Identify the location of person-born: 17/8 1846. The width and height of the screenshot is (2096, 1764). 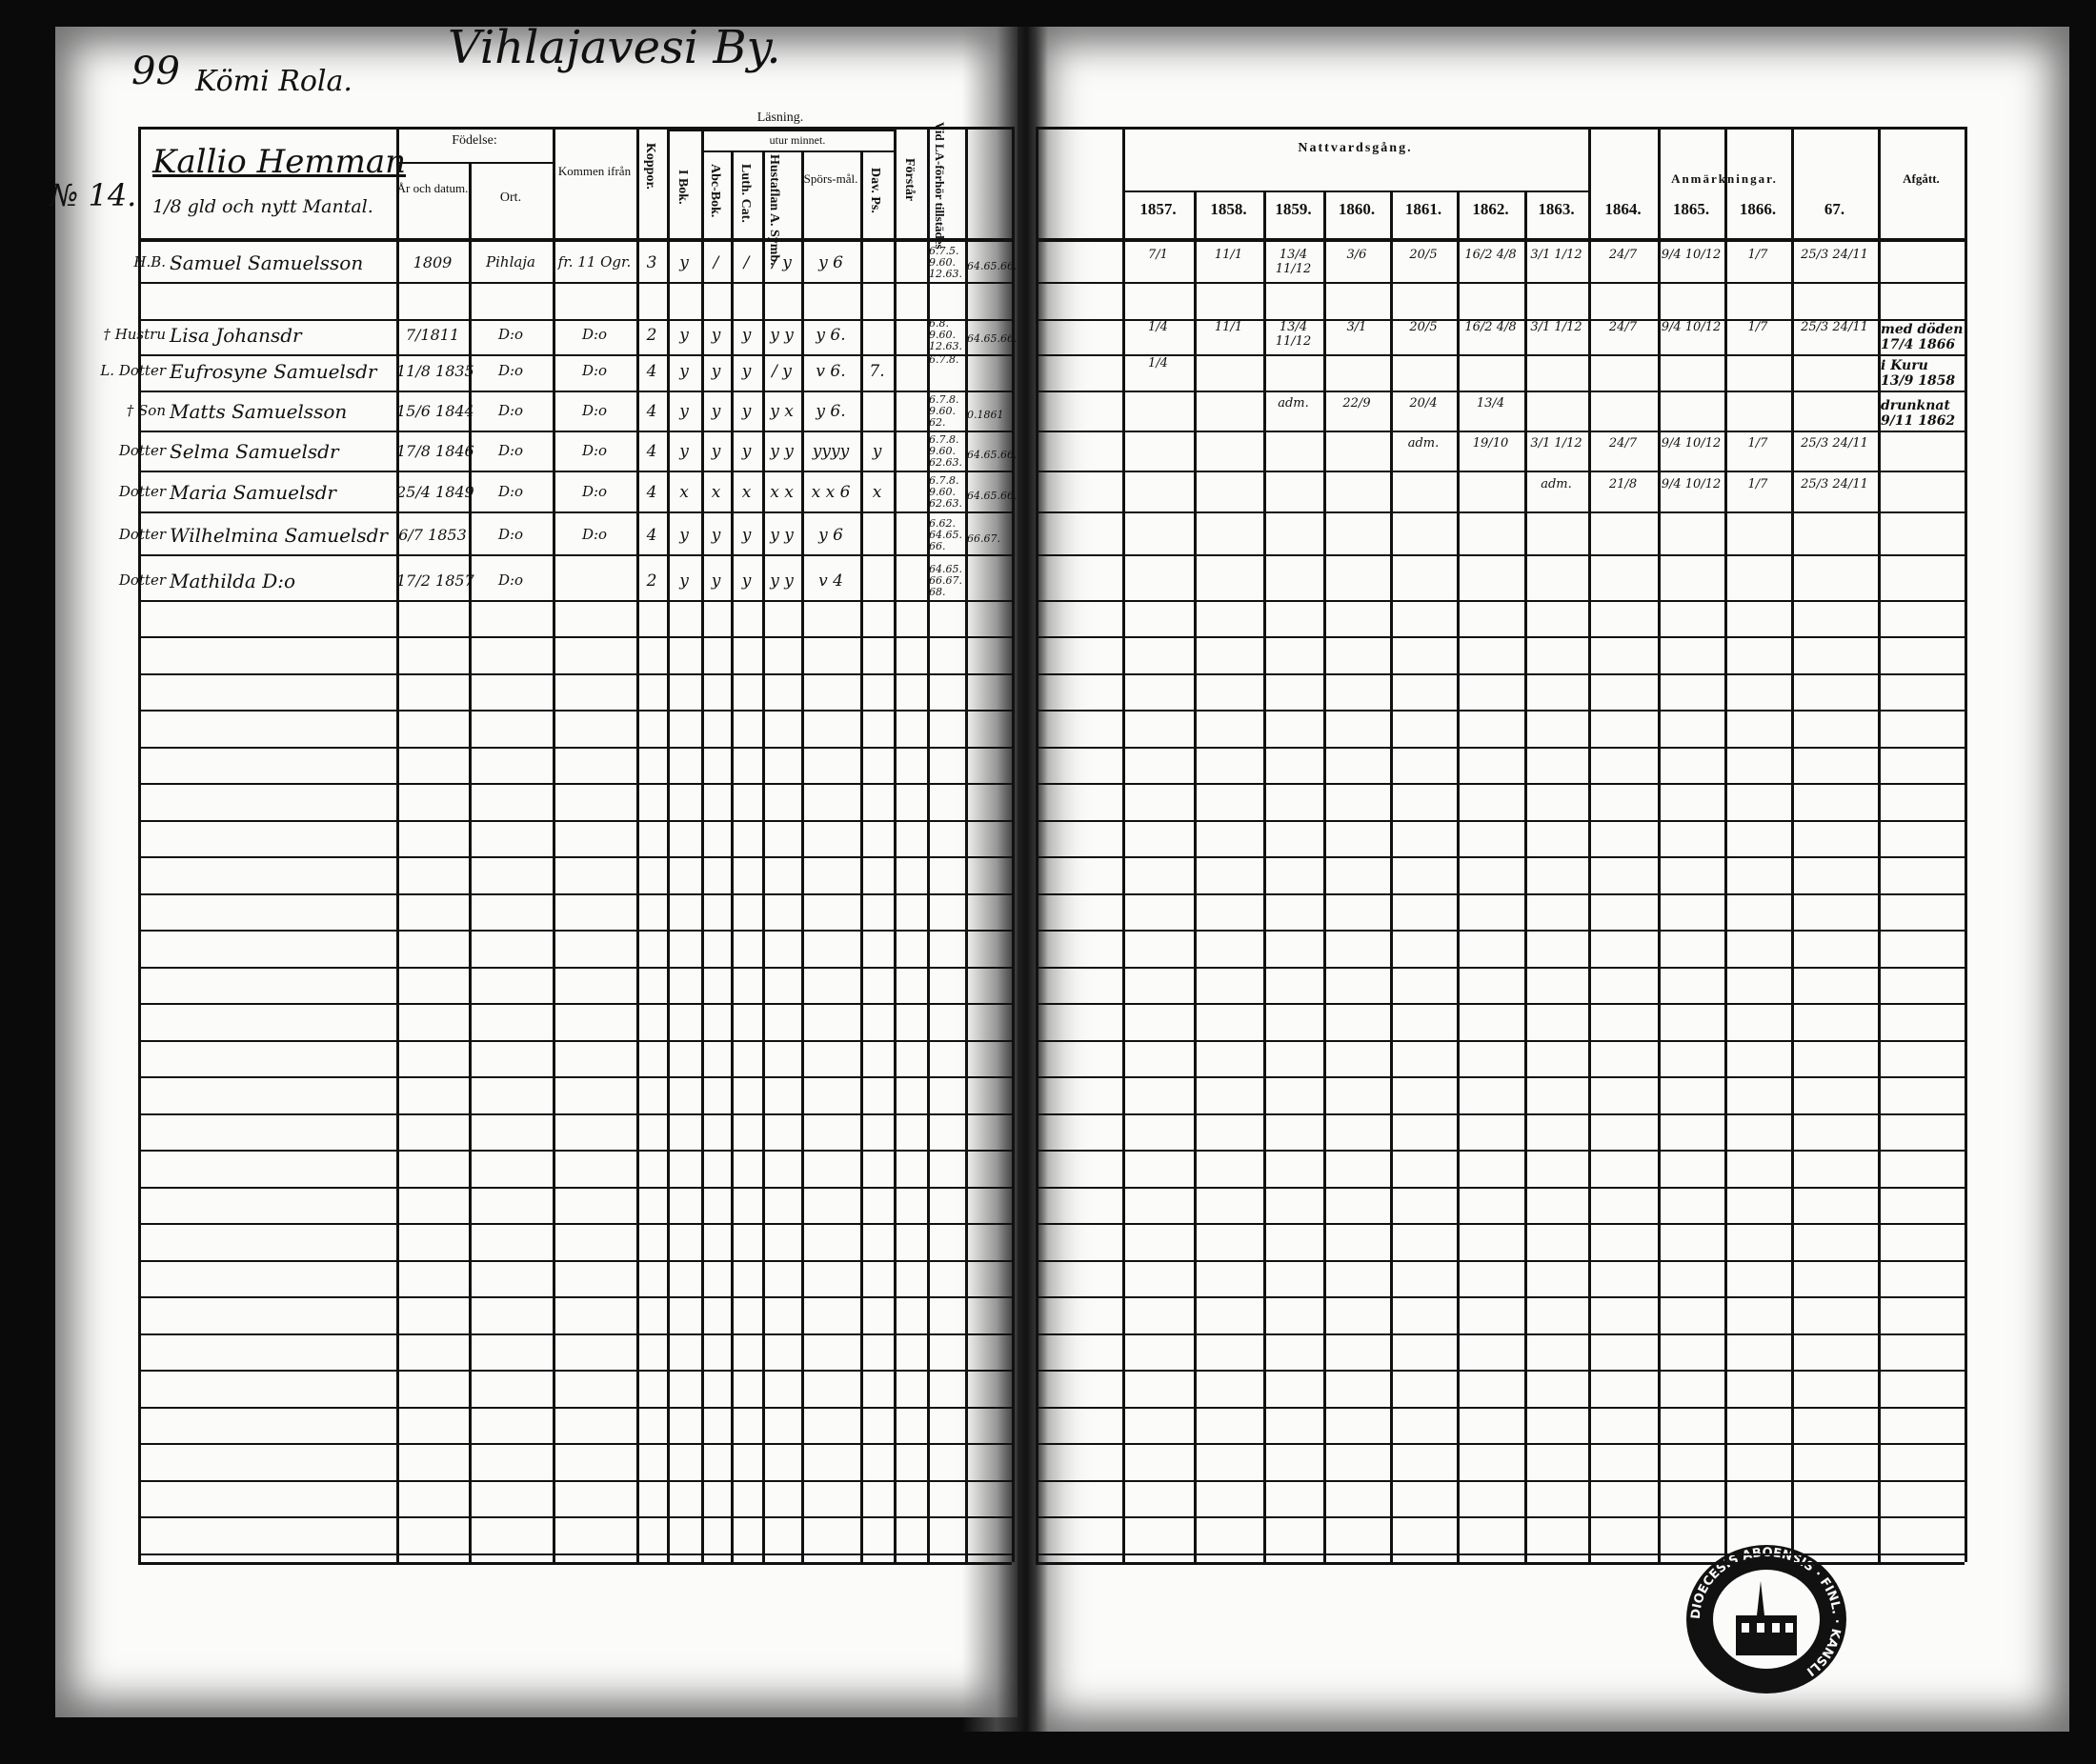
(435, 451).